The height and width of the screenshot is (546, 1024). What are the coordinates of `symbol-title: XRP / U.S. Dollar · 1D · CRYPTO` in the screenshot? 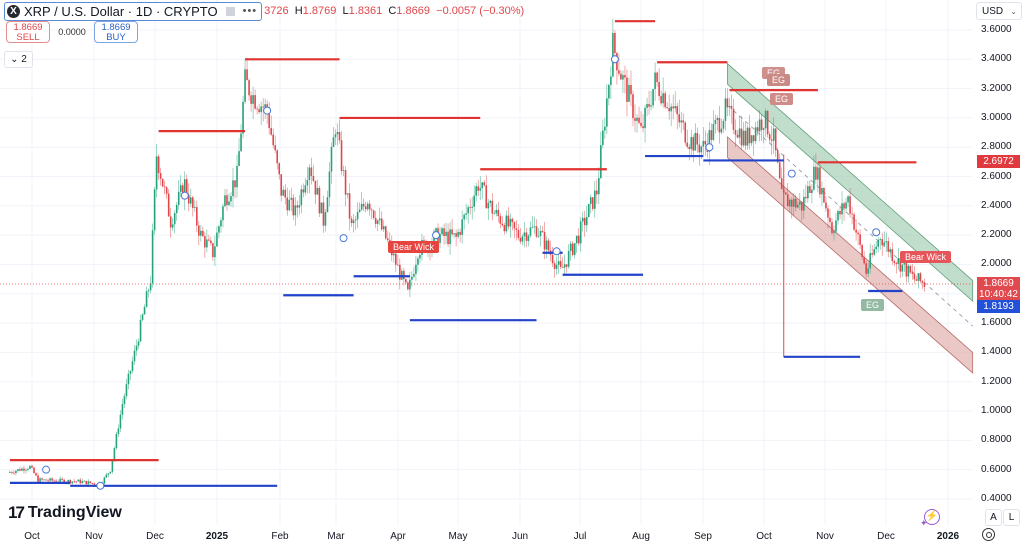 It's located at (121, 11).